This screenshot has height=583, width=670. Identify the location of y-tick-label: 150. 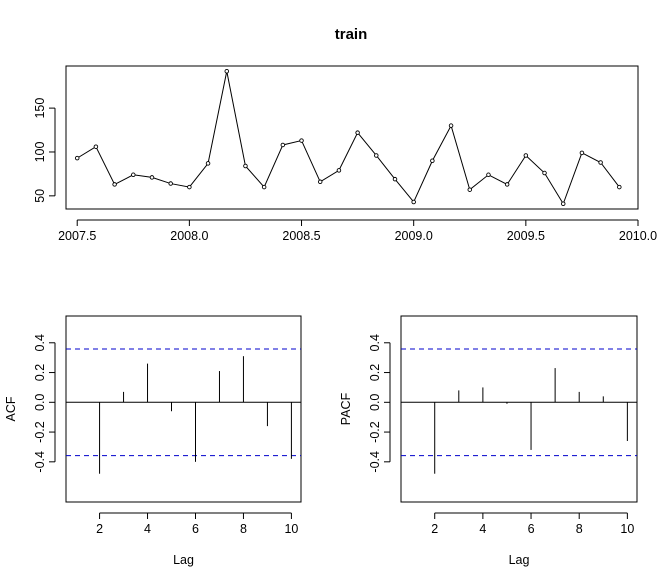
(40, 108).